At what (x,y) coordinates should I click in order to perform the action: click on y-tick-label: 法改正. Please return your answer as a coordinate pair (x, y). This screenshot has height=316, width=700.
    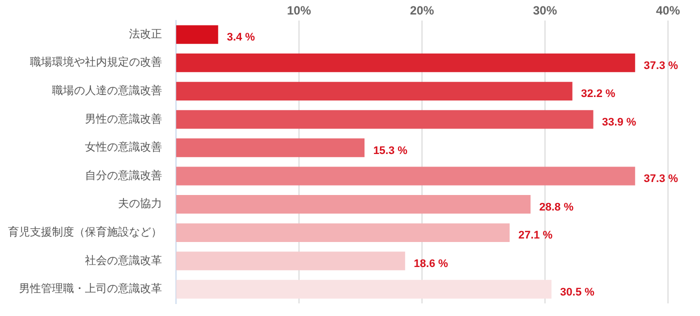
    Looking at the image, I should click on (145, 33).